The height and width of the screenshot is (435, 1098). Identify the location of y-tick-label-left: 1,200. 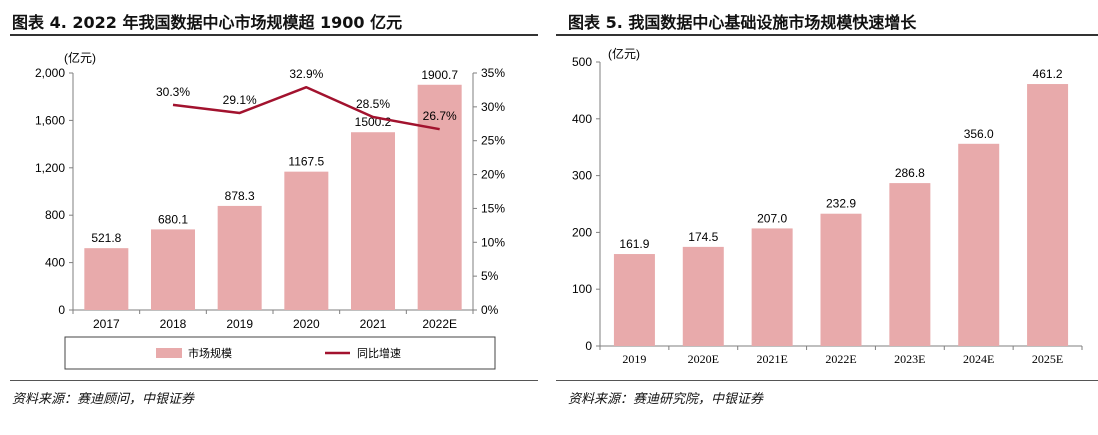
(50, 168).